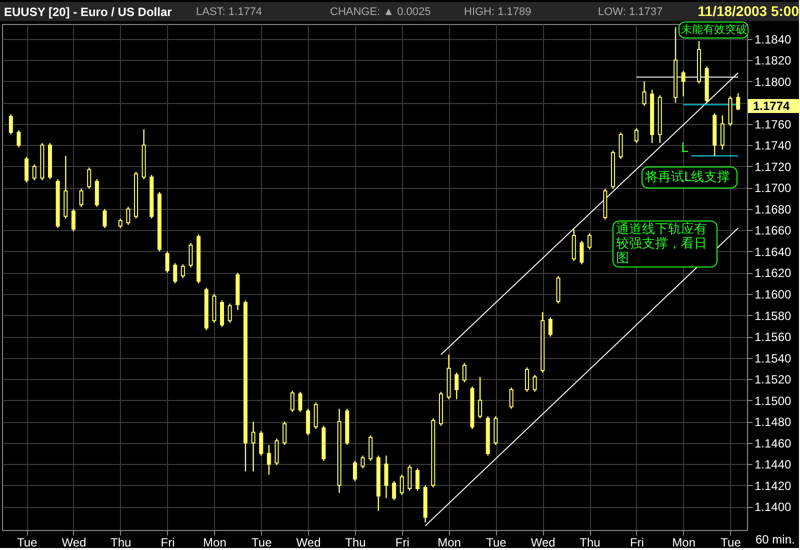 The image size is (800, 550). I want to click on y-tick-label: 1.1680, so click(773, 209).